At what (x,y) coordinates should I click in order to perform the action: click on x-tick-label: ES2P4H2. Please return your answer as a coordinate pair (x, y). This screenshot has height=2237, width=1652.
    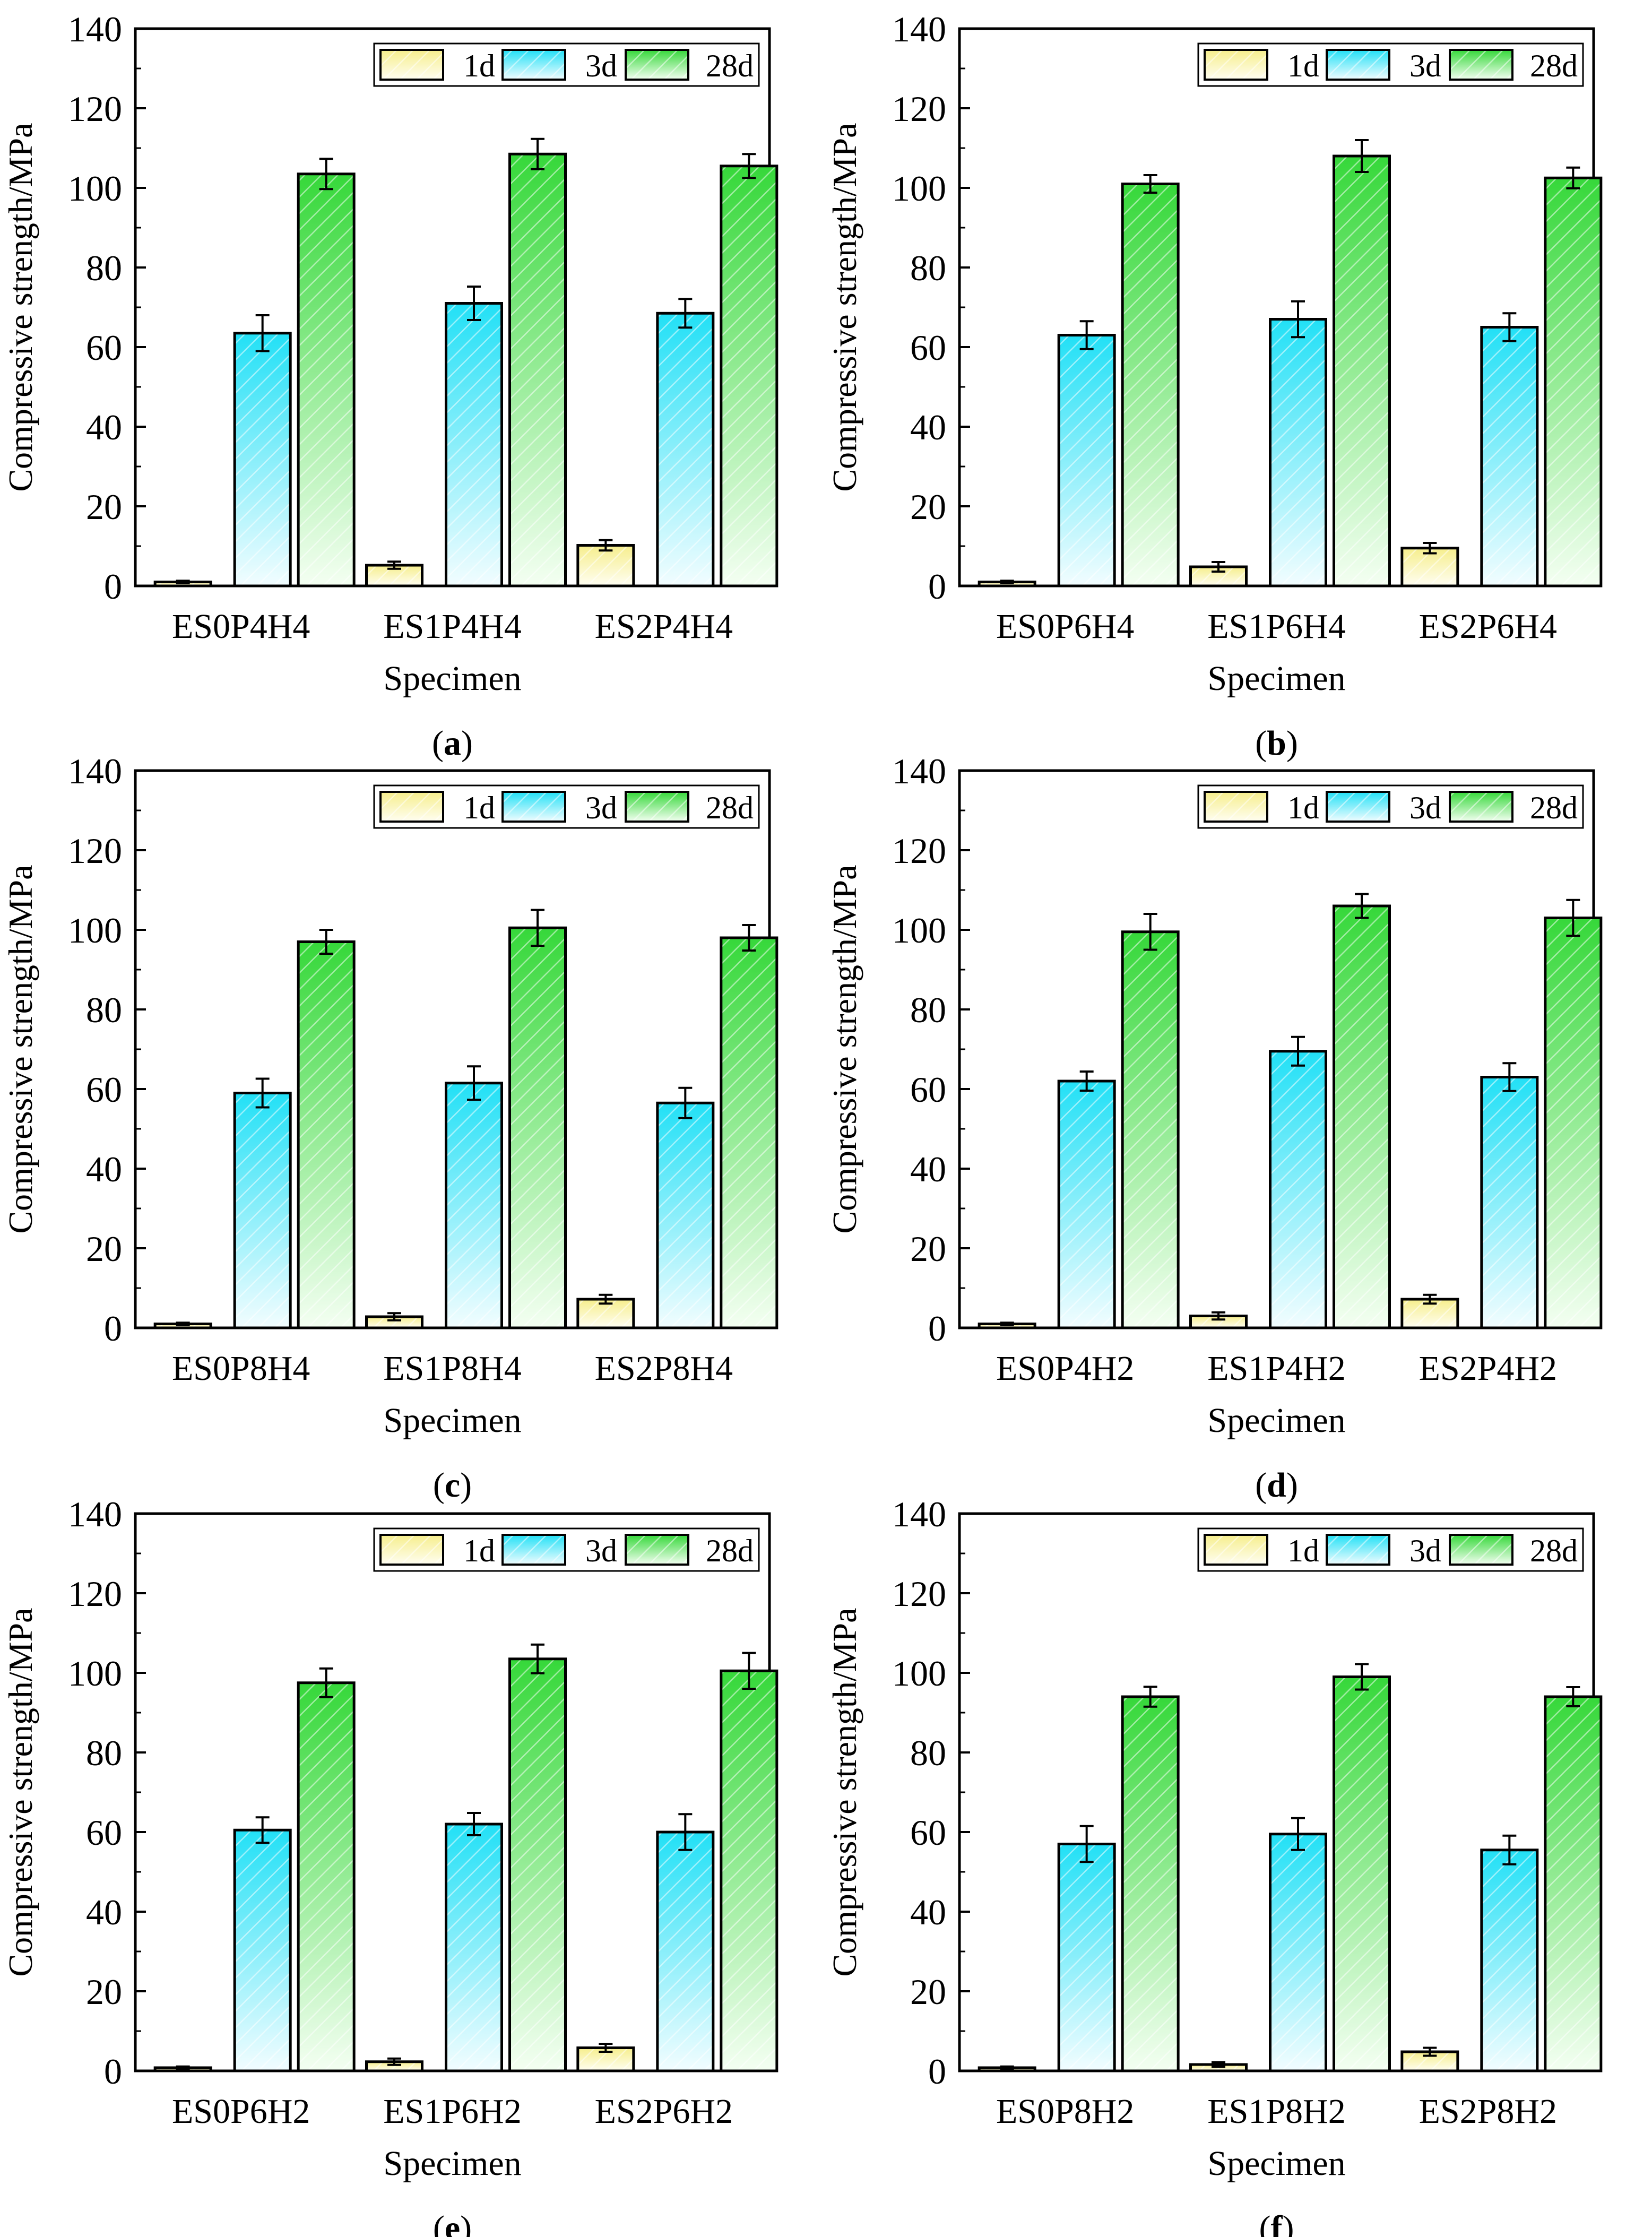
    Looking at the image, I should click on (1488, 1369).